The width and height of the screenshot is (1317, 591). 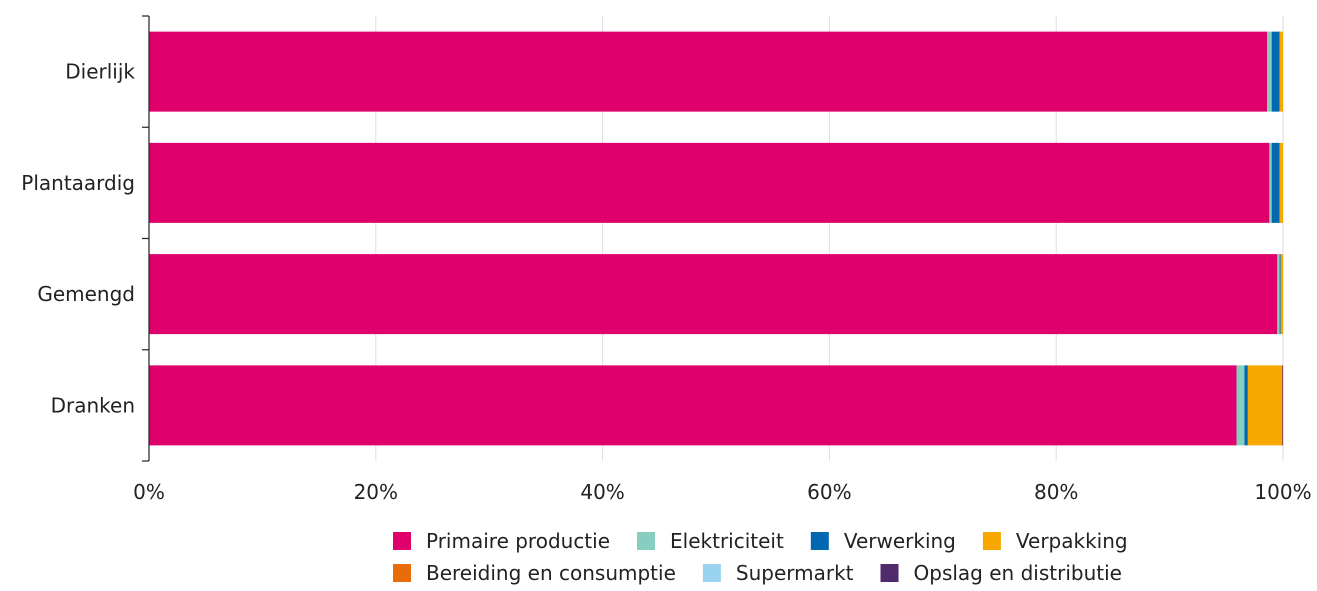 I want to click on legend-label: Verwerking, so click(x=900, y=541).